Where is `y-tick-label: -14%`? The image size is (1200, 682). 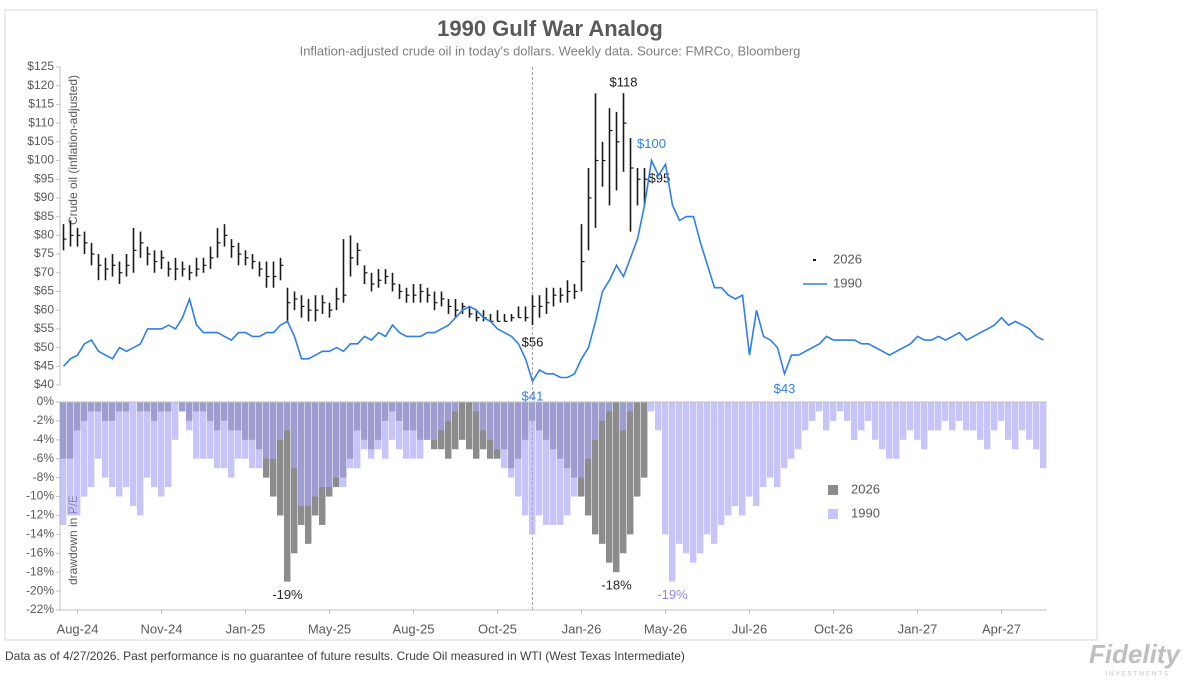 y-tick-label: -14% is located at coordinates (40, 534).